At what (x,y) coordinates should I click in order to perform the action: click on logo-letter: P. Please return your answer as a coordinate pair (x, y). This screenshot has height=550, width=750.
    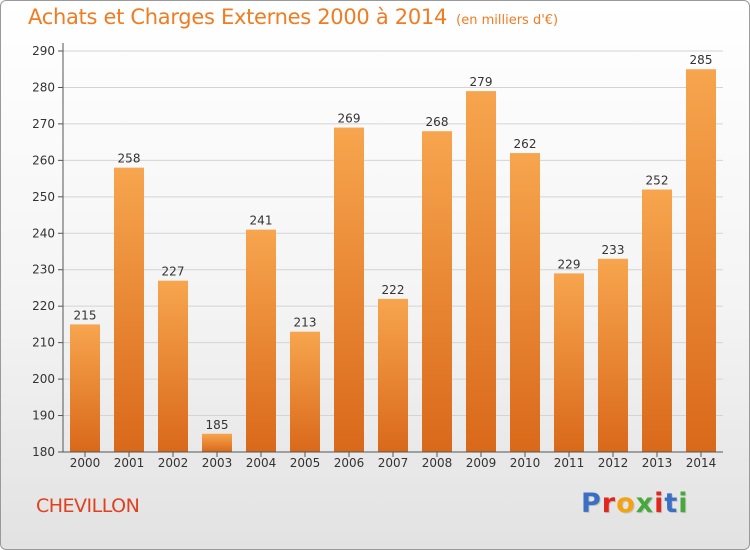
    Looking at the image, I should click on (591, 503).